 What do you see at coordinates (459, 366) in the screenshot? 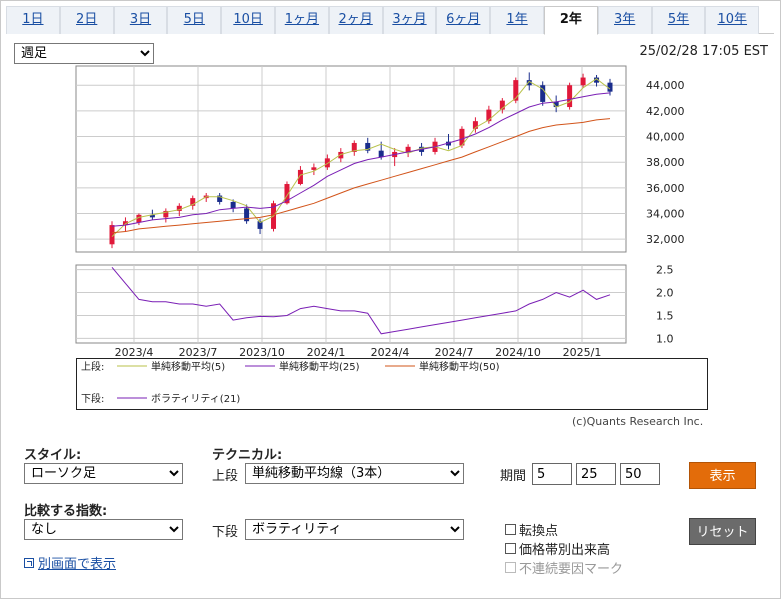
I see `legend-item-sma: 単純移動平均(50)` at bounding box center [459, 366].